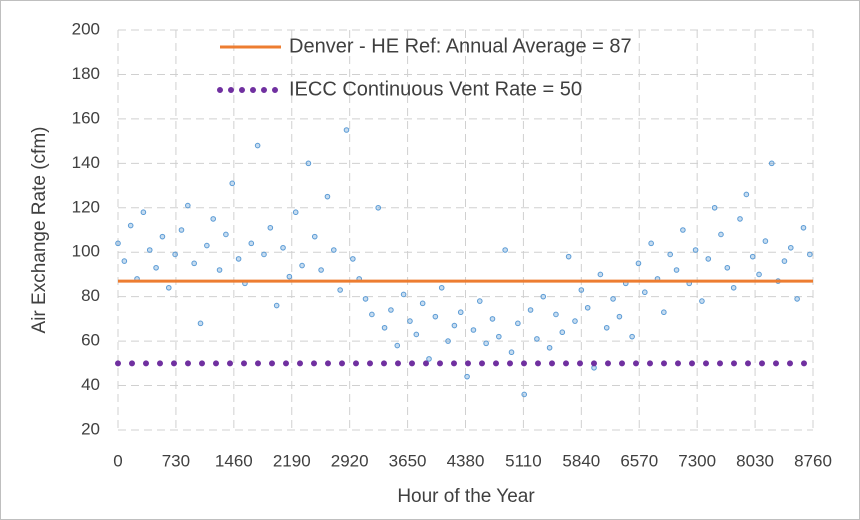  Describe the element at coordinates (639, 460) in the screenshot. I see `x-tick-label: 6570` at that location.